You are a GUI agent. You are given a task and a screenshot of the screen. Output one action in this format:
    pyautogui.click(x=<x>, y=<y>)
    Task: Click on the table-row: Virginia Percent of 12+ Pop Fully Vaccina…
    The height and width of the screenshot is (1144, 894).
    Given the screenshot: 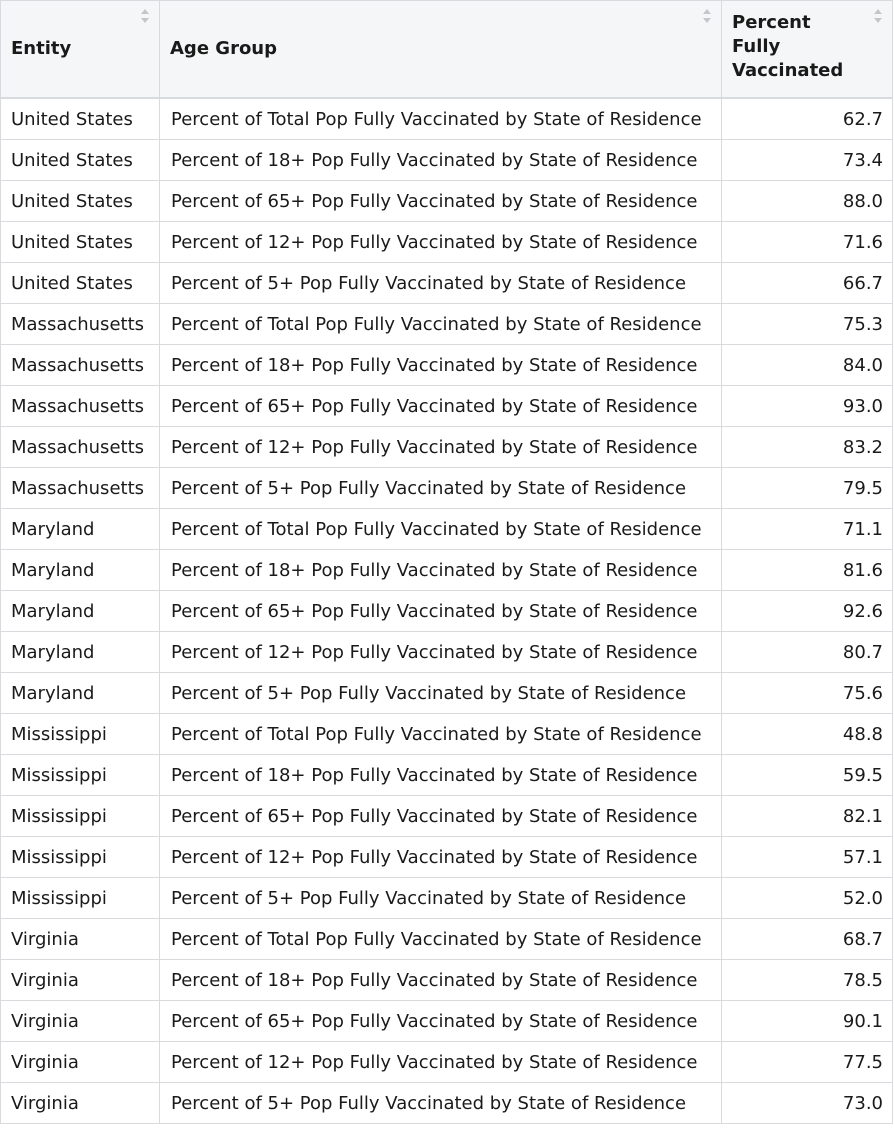 What is the action you would take?
    pyautogui.click(x=446, y=1062)
    